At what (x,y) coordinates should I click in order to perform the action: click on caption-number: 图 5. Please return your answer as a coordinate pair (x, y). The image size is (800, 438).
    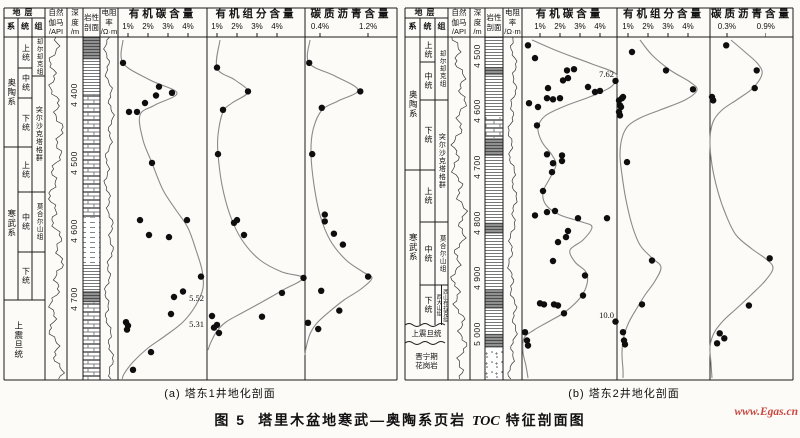
    Looking at the image, I should click on (230, 420).